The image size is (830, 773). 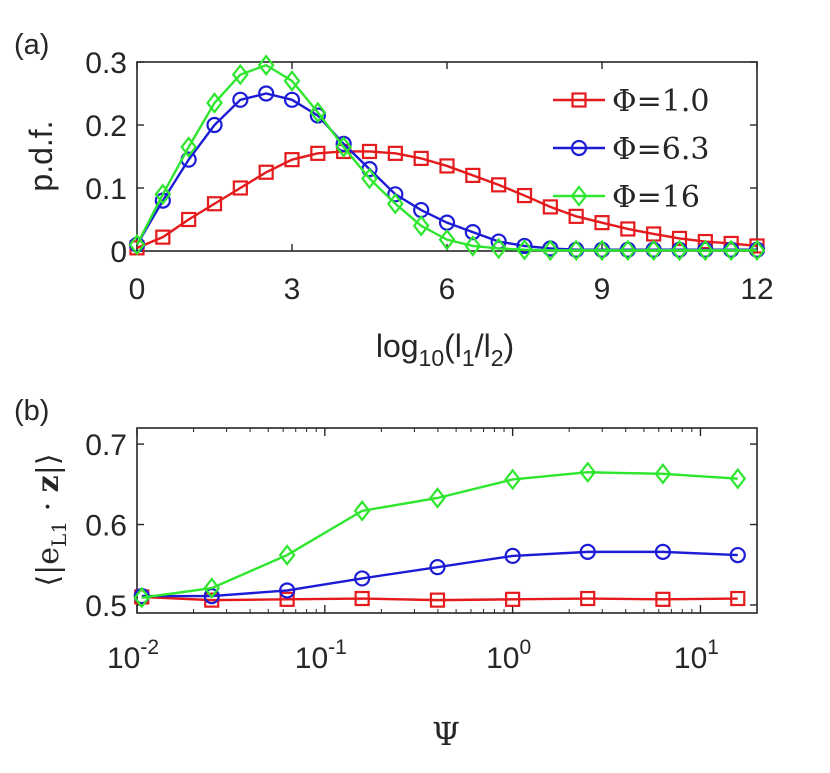 I want to click on legend-marker, so click(x=579, y=100).